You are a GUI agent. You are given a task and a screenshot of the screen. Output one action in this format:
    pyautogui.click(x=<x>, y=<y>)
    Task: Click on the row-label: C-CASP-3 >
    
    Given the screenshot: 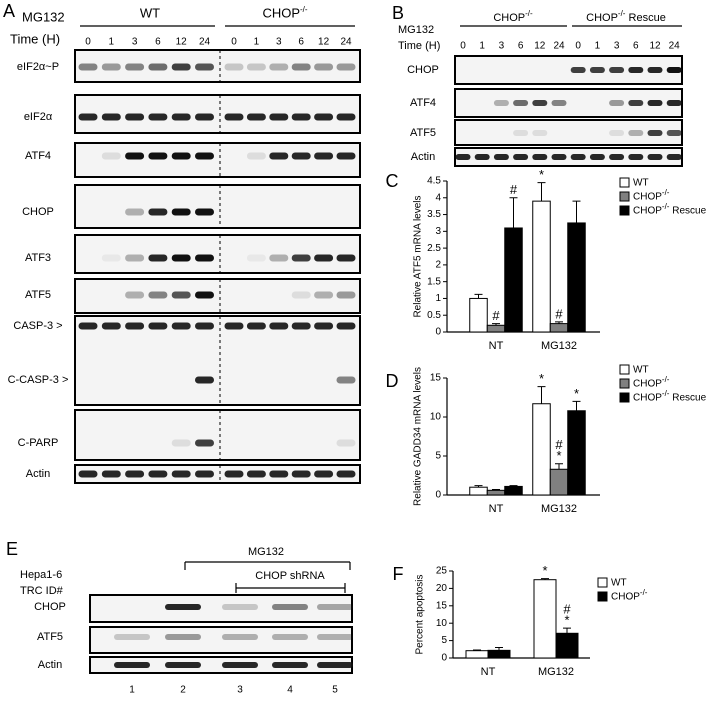 What is the action you would take?
    pyautogui.click(x=38, y=380)
    